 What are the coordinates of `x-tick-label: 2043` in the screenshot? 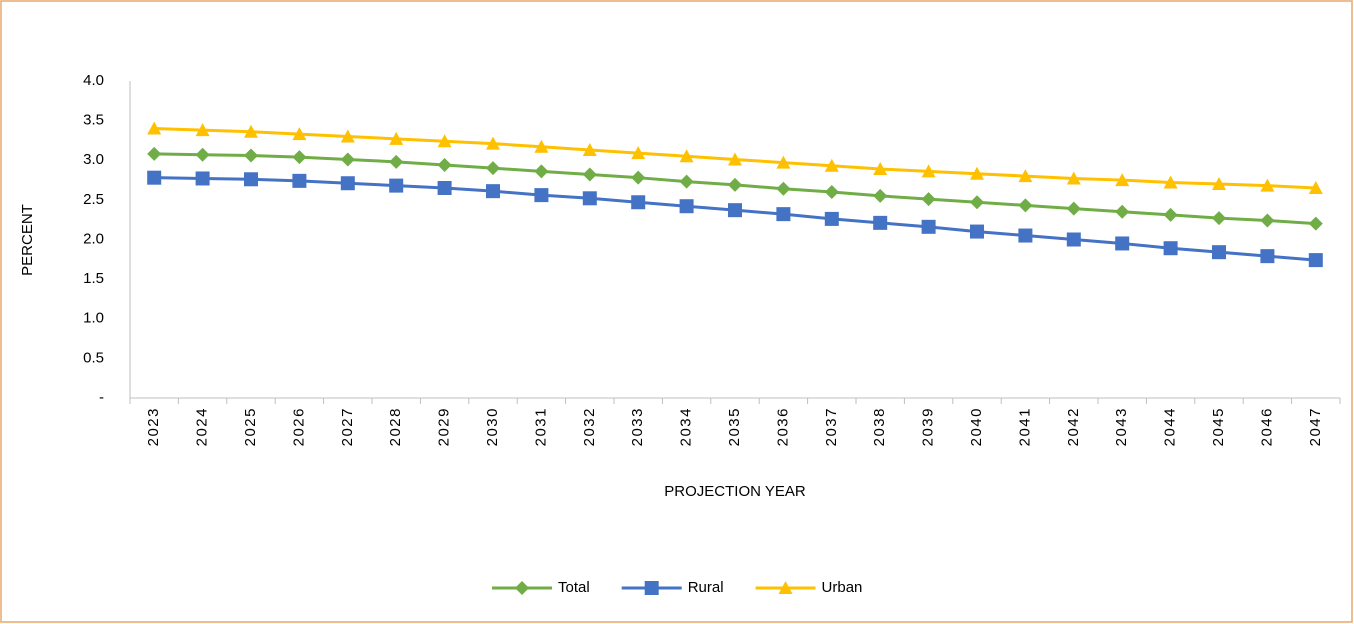 It's located at (1121, 426).